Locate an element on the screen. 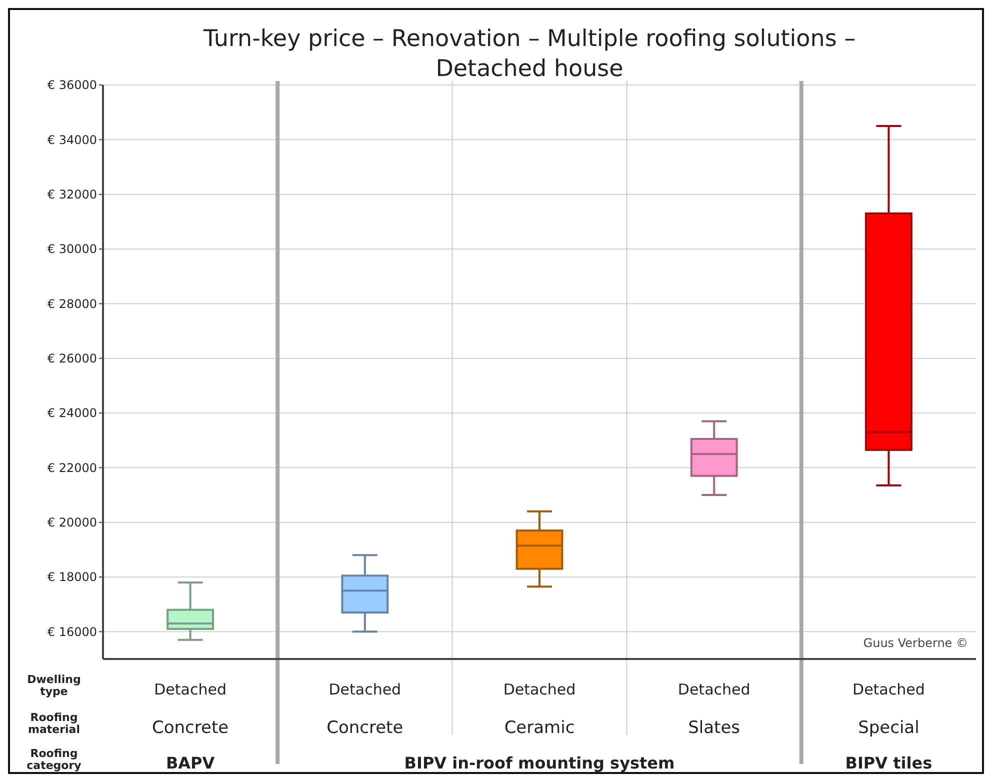  y-tick-label: € 28000 is located at coordinates (72, 303).